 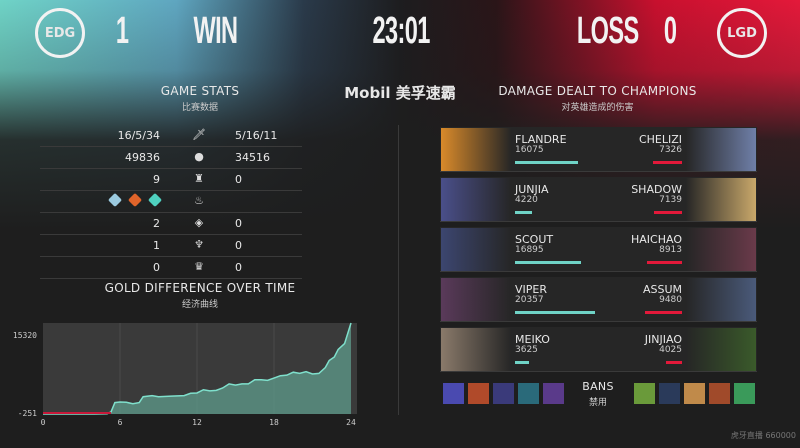 I want to click on game-time: 23:01, so click(x=401, y=31).